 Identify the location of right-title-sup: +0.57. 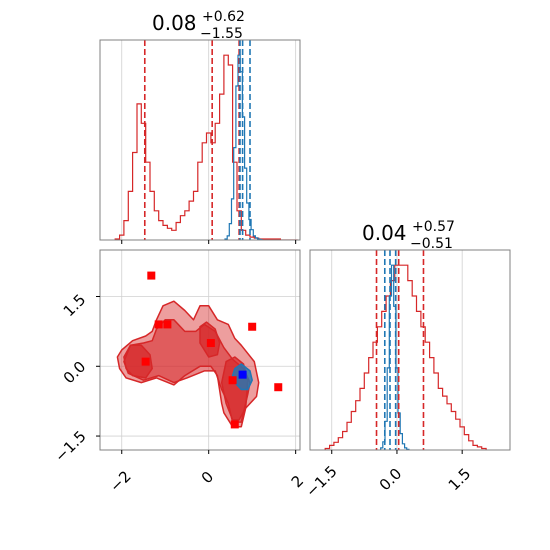
(433, 227).